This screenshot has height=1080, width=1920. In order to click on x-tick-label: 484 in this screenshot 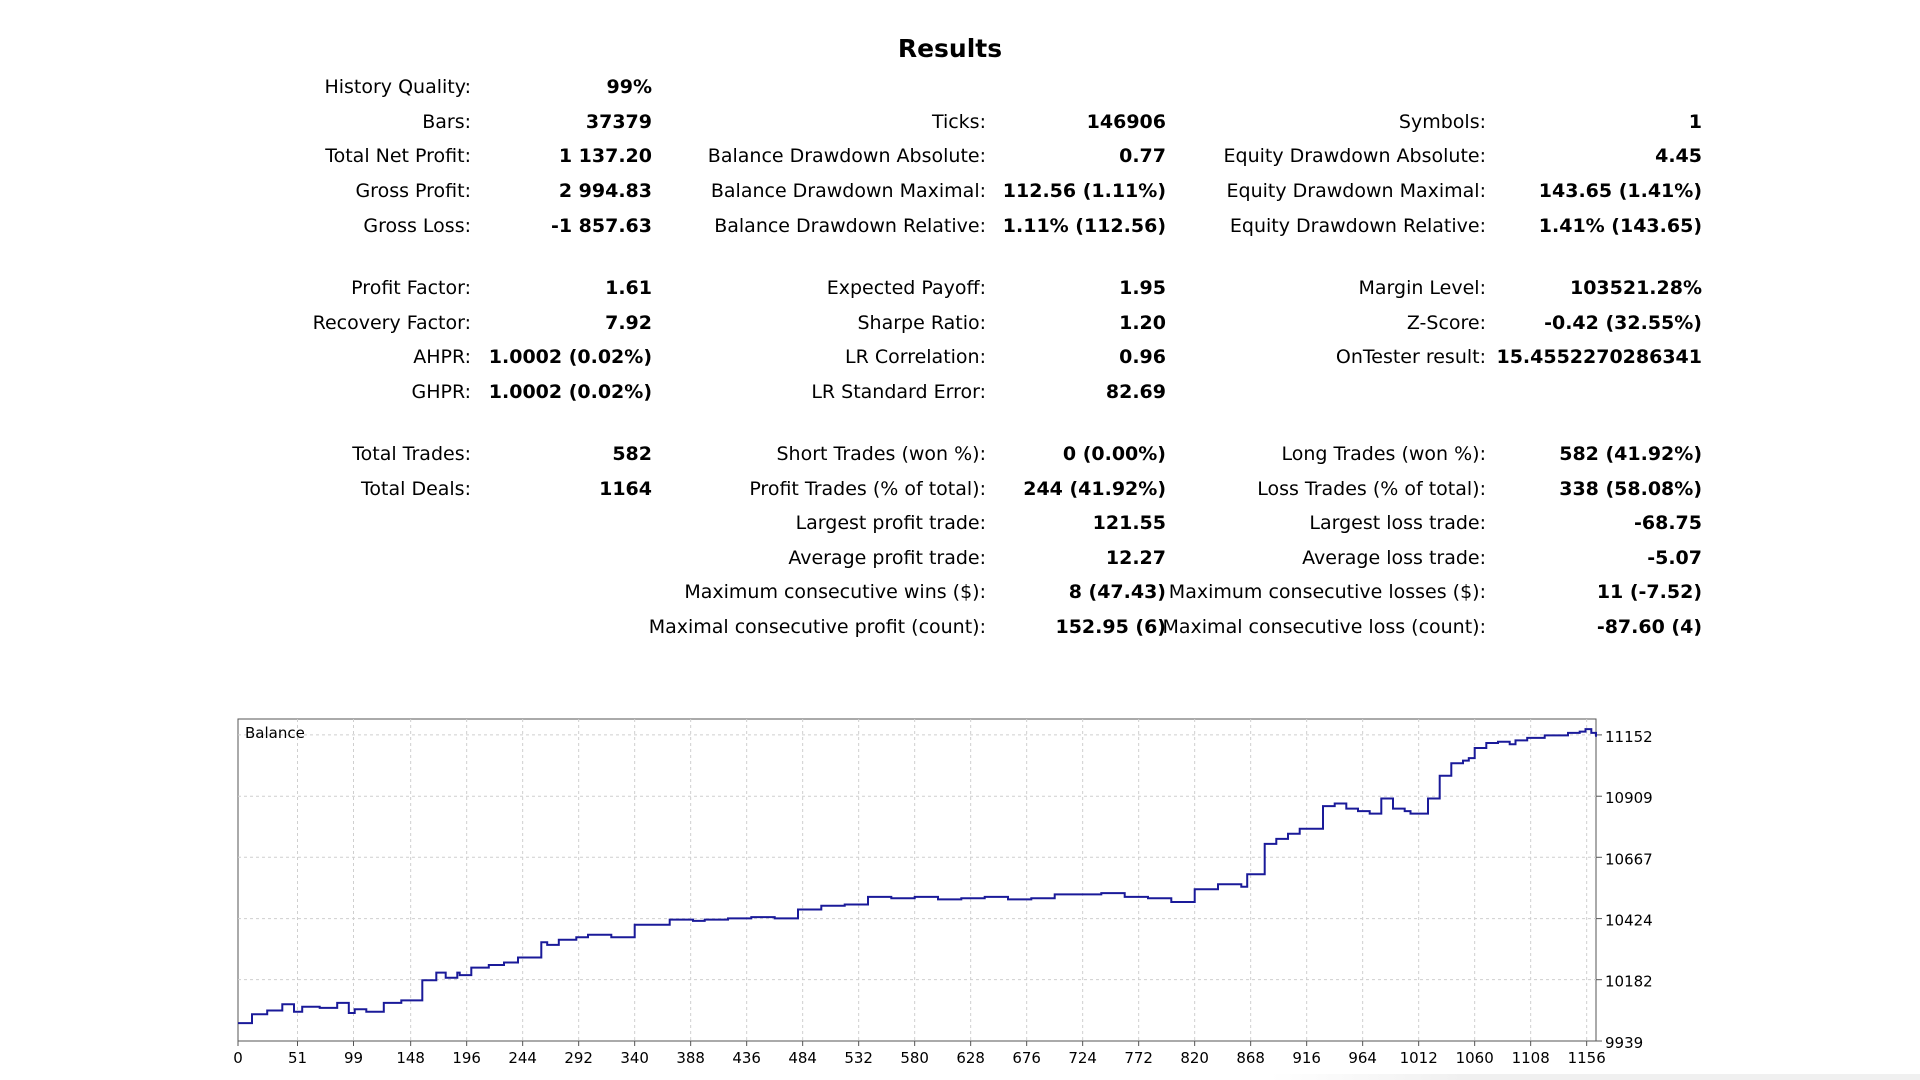, I will do `click(802, 1058)`.